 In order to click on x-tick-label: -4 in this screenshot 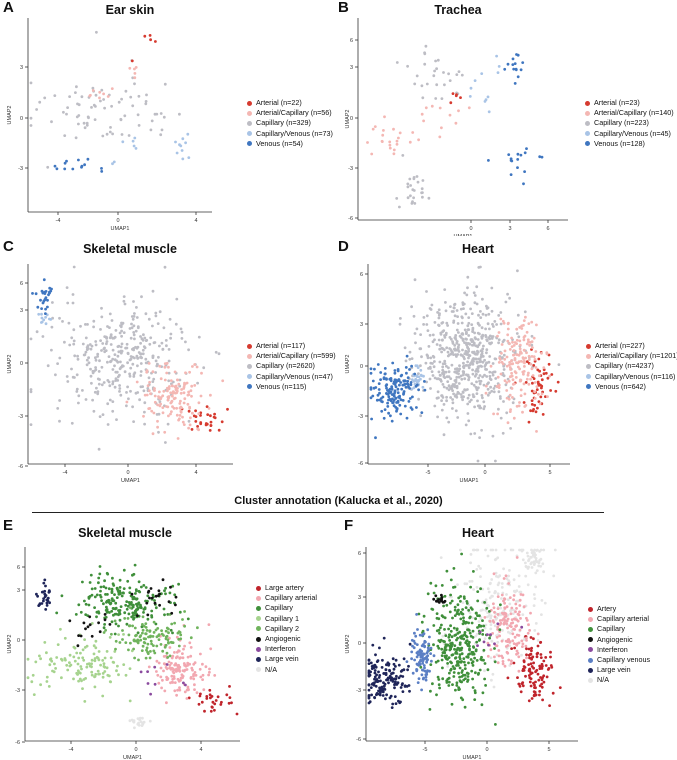, I will do `click(71, 750)`.